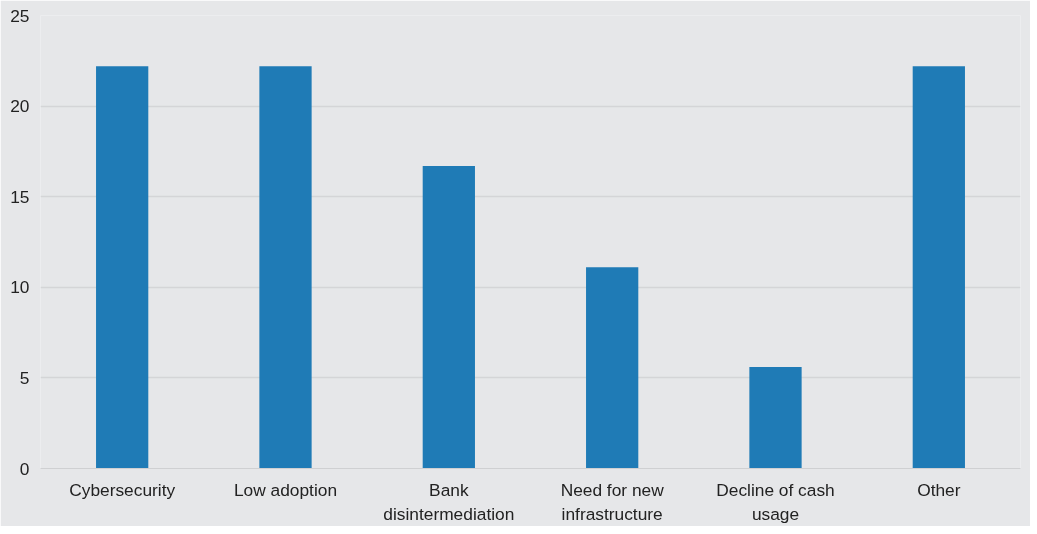 This screenshot has width=1037, height=534. I want to click on x-tick-label: Decline of cash usage, so click(775, 501).